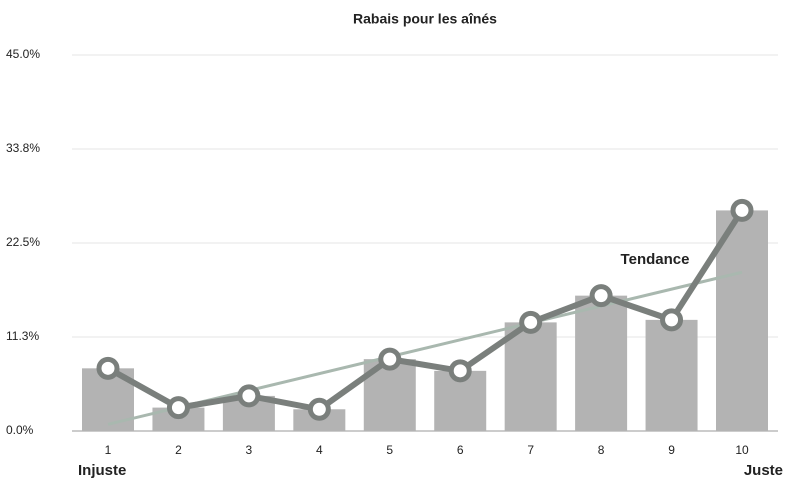 Image resolution: width=785 pixels, height=481 pixels. I want to click on x-tick-label: 10, so click(742, 450).